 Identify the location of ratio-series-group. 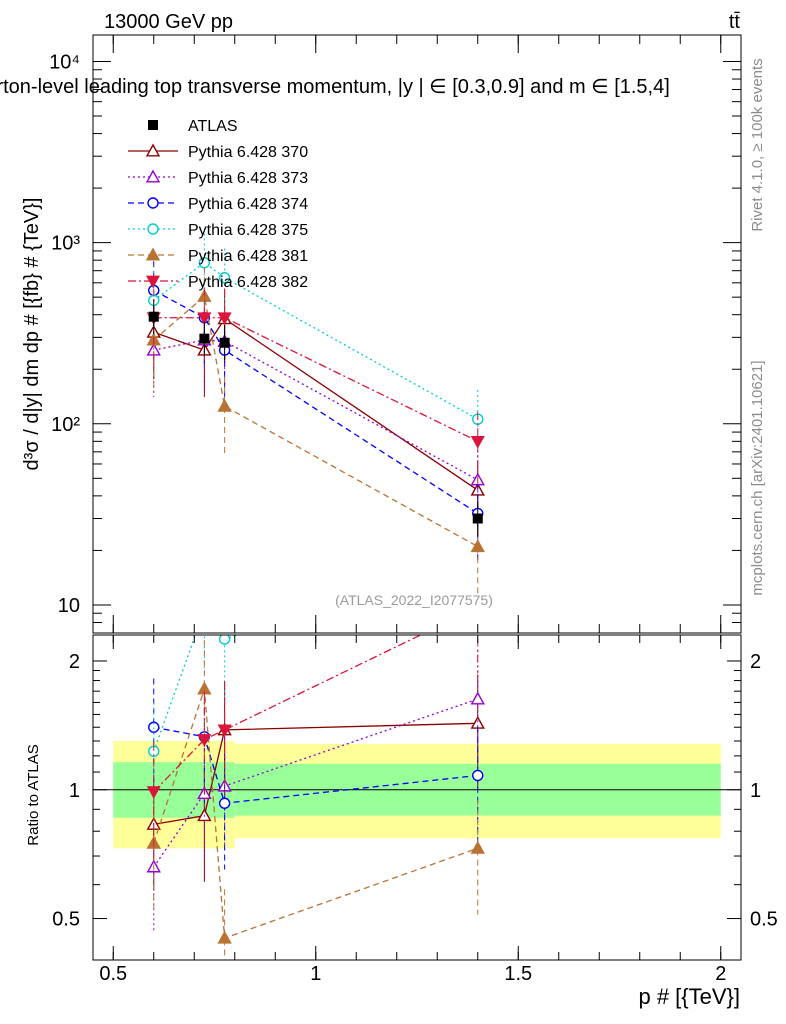
(315, 782).